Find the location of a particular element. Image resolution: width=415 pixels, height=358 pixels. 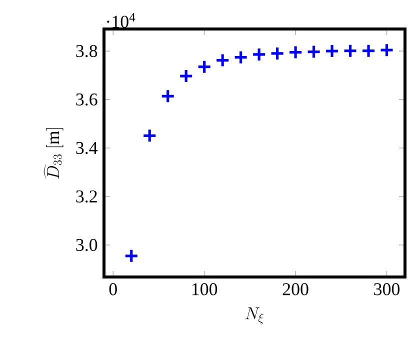

x-tick-label: 100 is located at coordinates (205, 289).